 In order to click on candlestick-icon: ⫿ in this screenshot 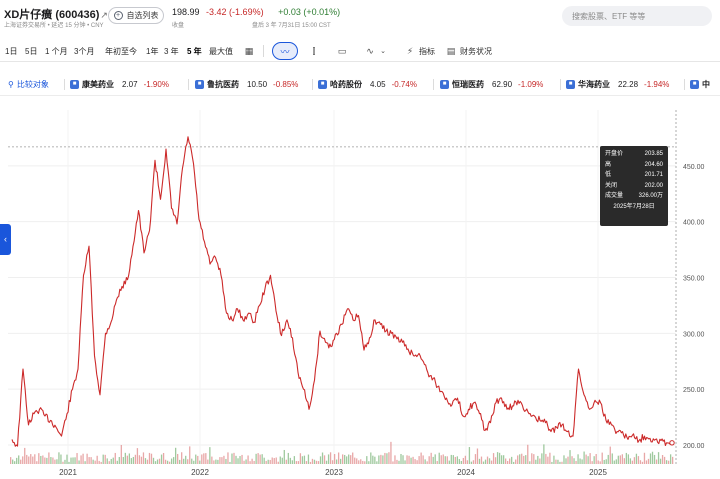, I will do `click(314, 50)`.